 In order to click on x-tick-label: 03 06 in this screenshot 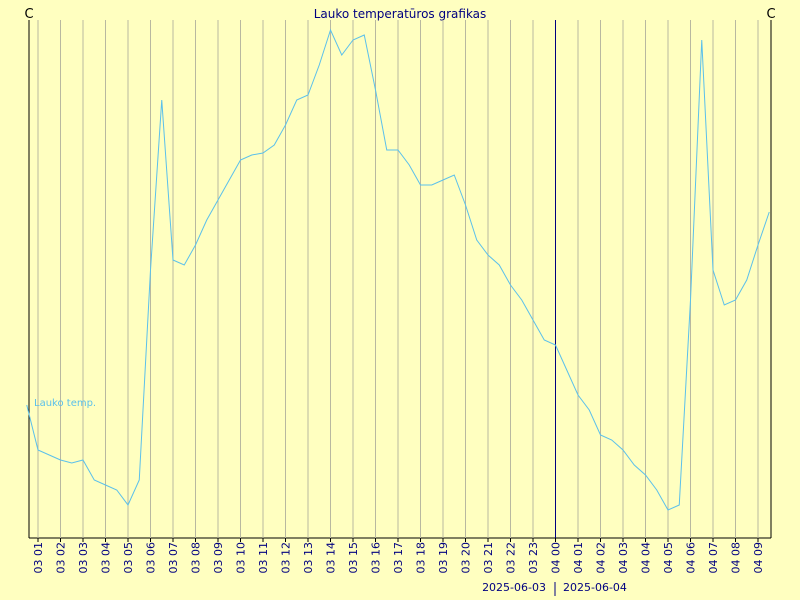, I will do `click(151, 558)`.